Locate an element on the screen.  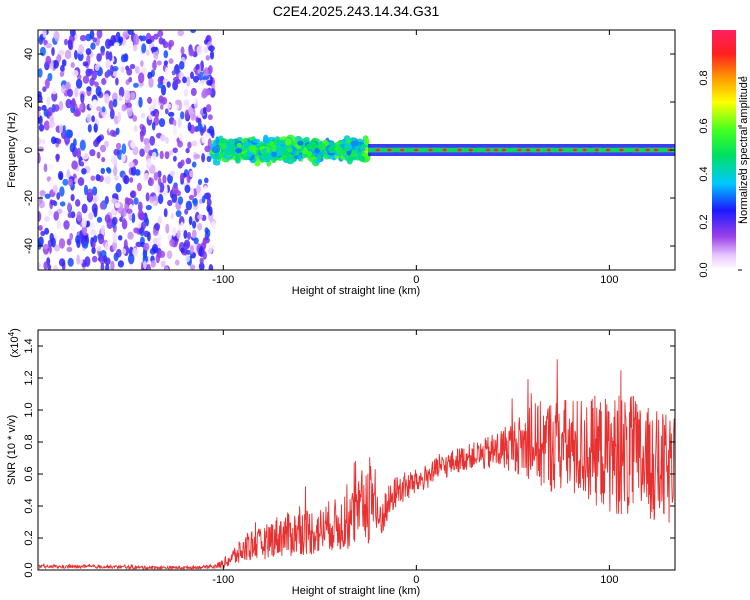
snr-y-tick-label: 0.6 is located at coordinates (29, 473).